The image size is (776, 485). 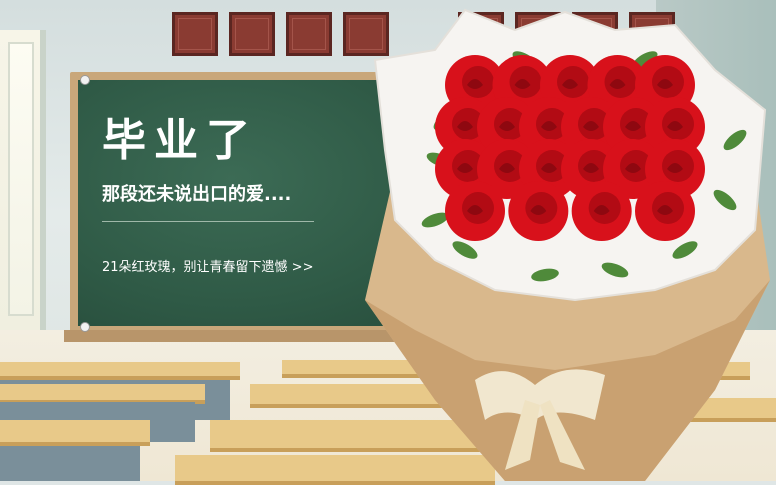 I want to click on banner-title: 毕业了, so click(x=180, y=140).